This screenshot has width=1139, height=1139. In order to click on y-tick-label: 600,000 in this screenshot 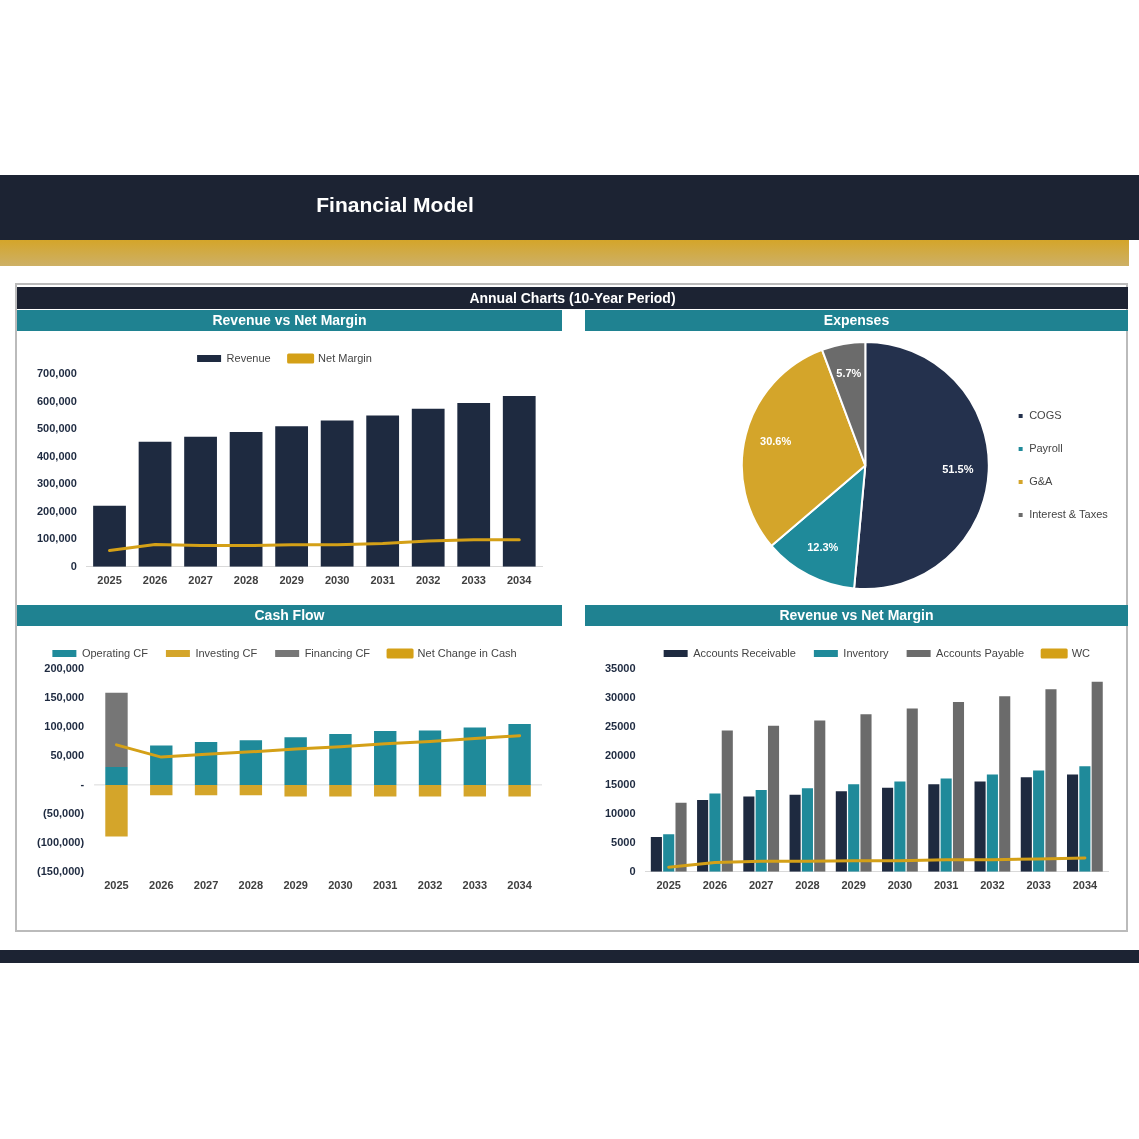, I will do `click(57, 400)`.